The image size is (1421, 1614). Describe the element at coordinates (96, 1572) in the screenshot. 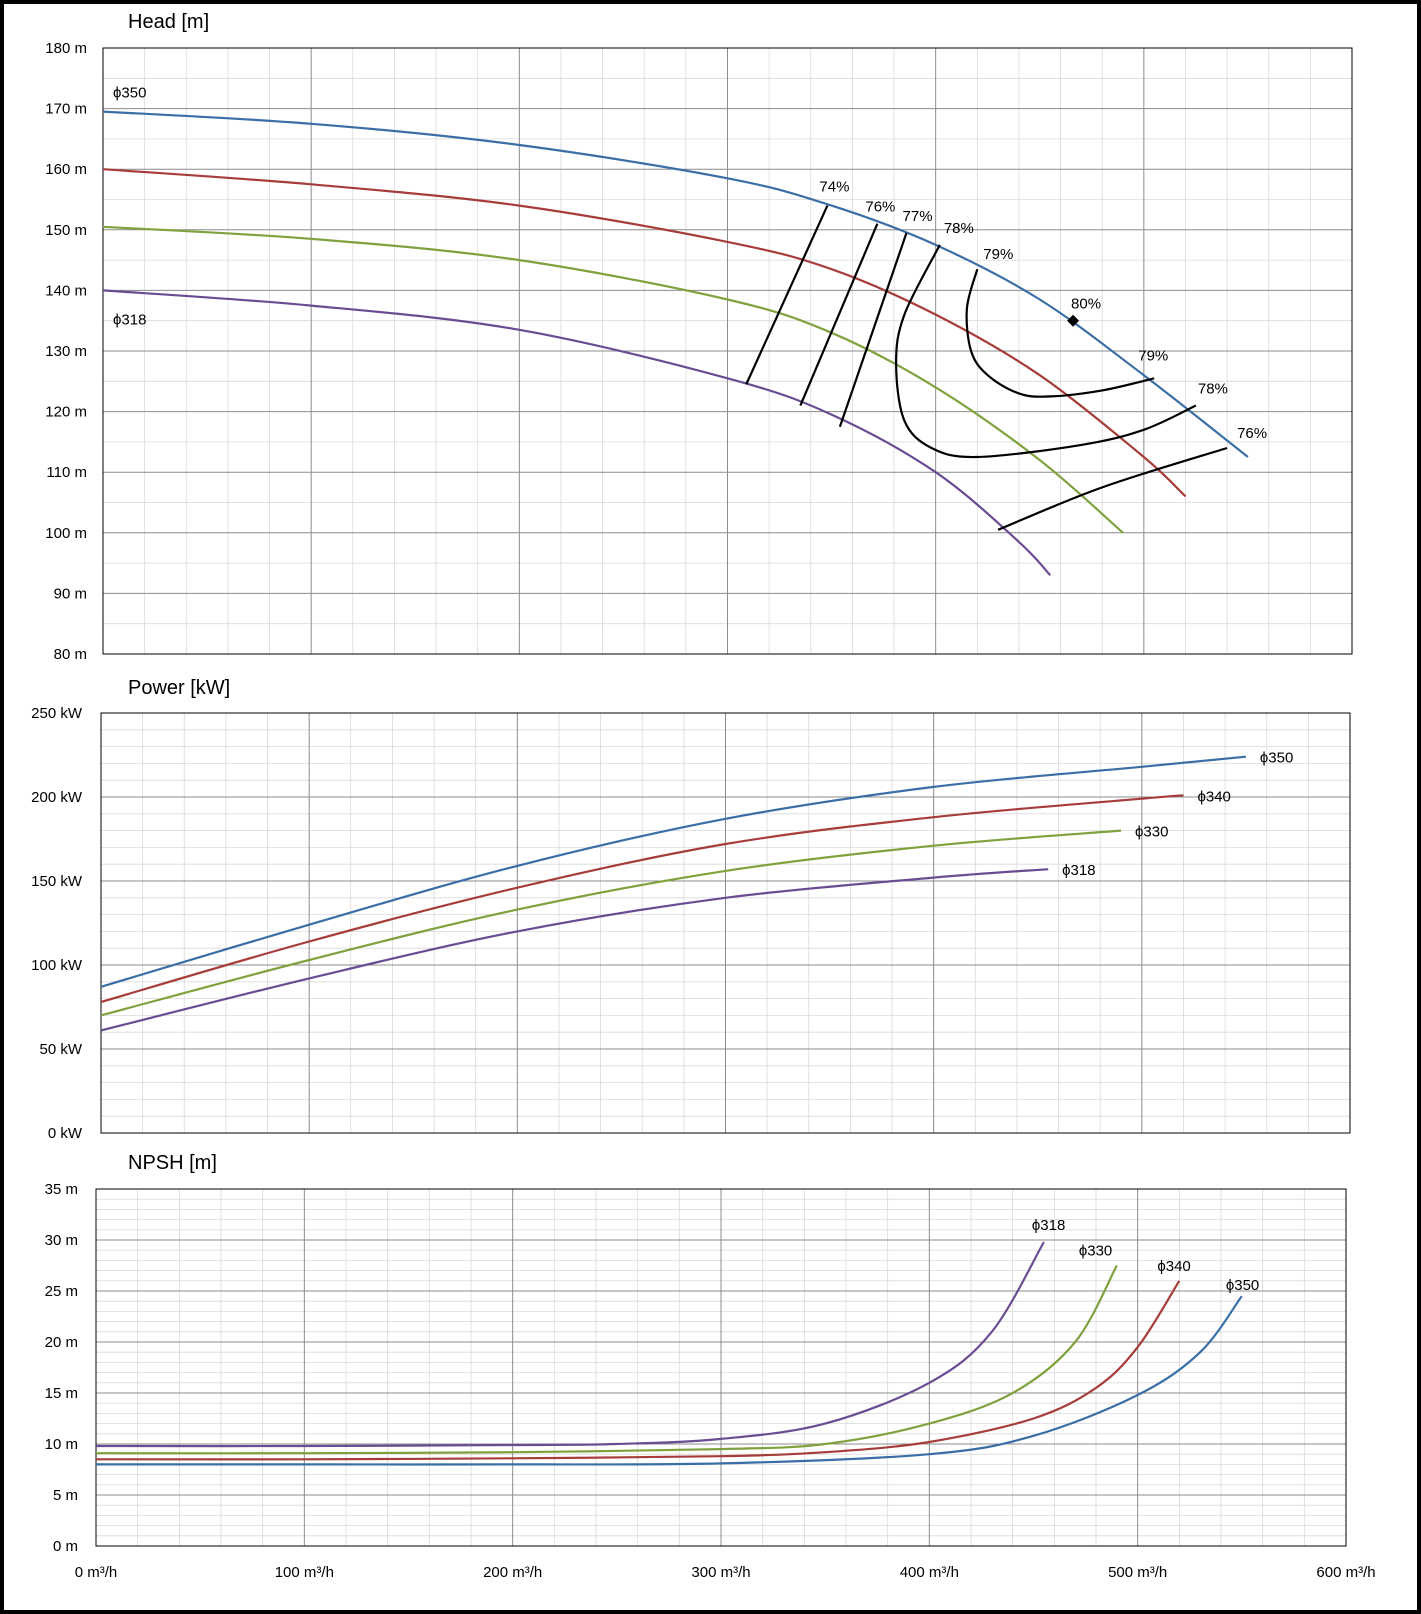

I see `x-tick-label: 0 m³/h` at that location.